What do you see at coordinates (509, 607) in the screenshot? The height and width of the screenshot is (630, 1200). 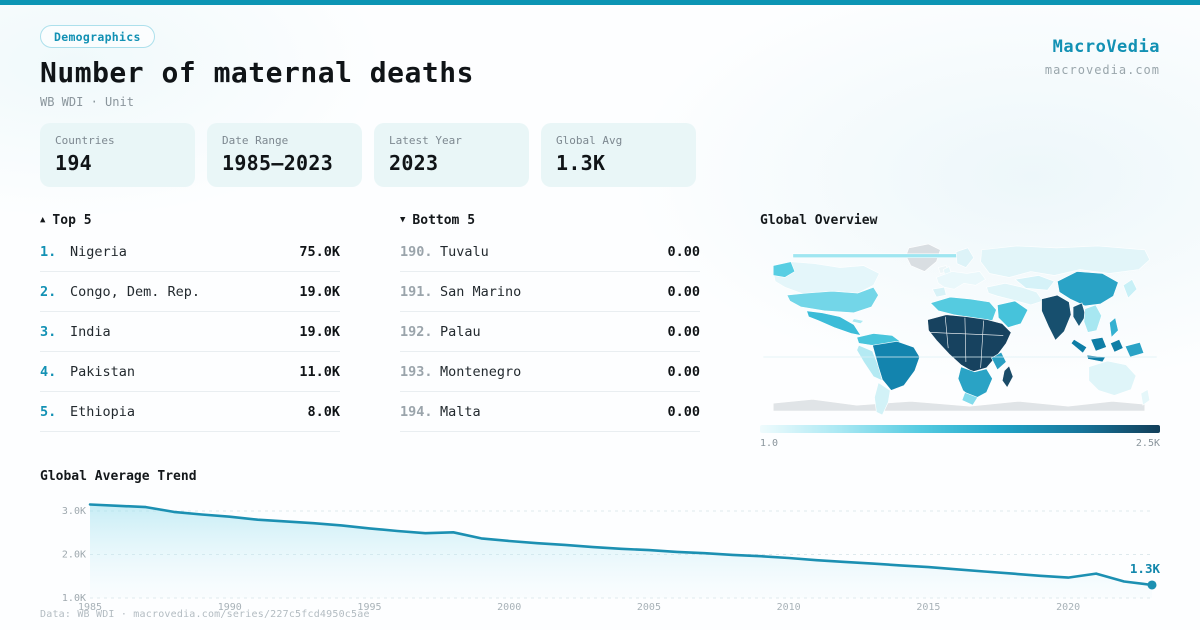 I see `x-axis-tick: 2000` at bounding box center [509, 607].